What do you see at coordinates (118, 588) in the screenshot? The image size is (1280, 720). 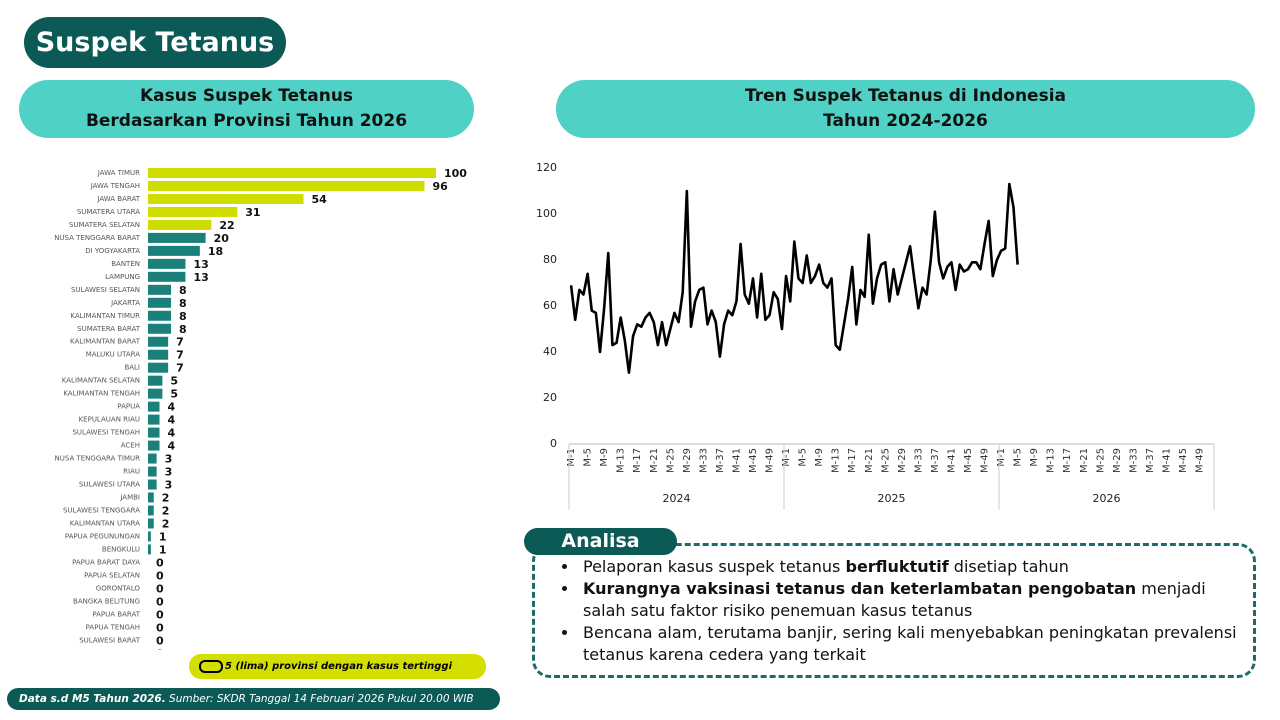 I see `y-tick-label: GORONTALO` at bounding box center [118, 588].